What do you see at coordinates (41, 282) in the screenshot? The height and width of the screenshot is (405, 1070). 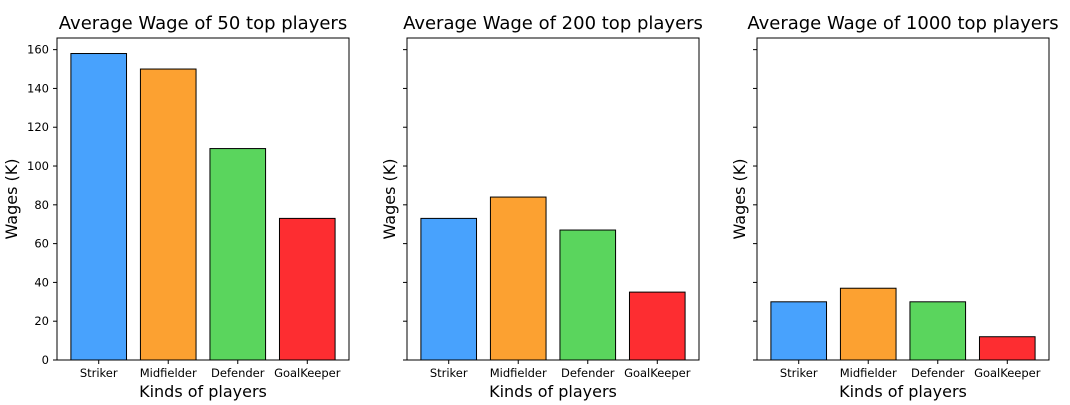 I see `y-tick-label: 40` at bounding box center [41, 282].